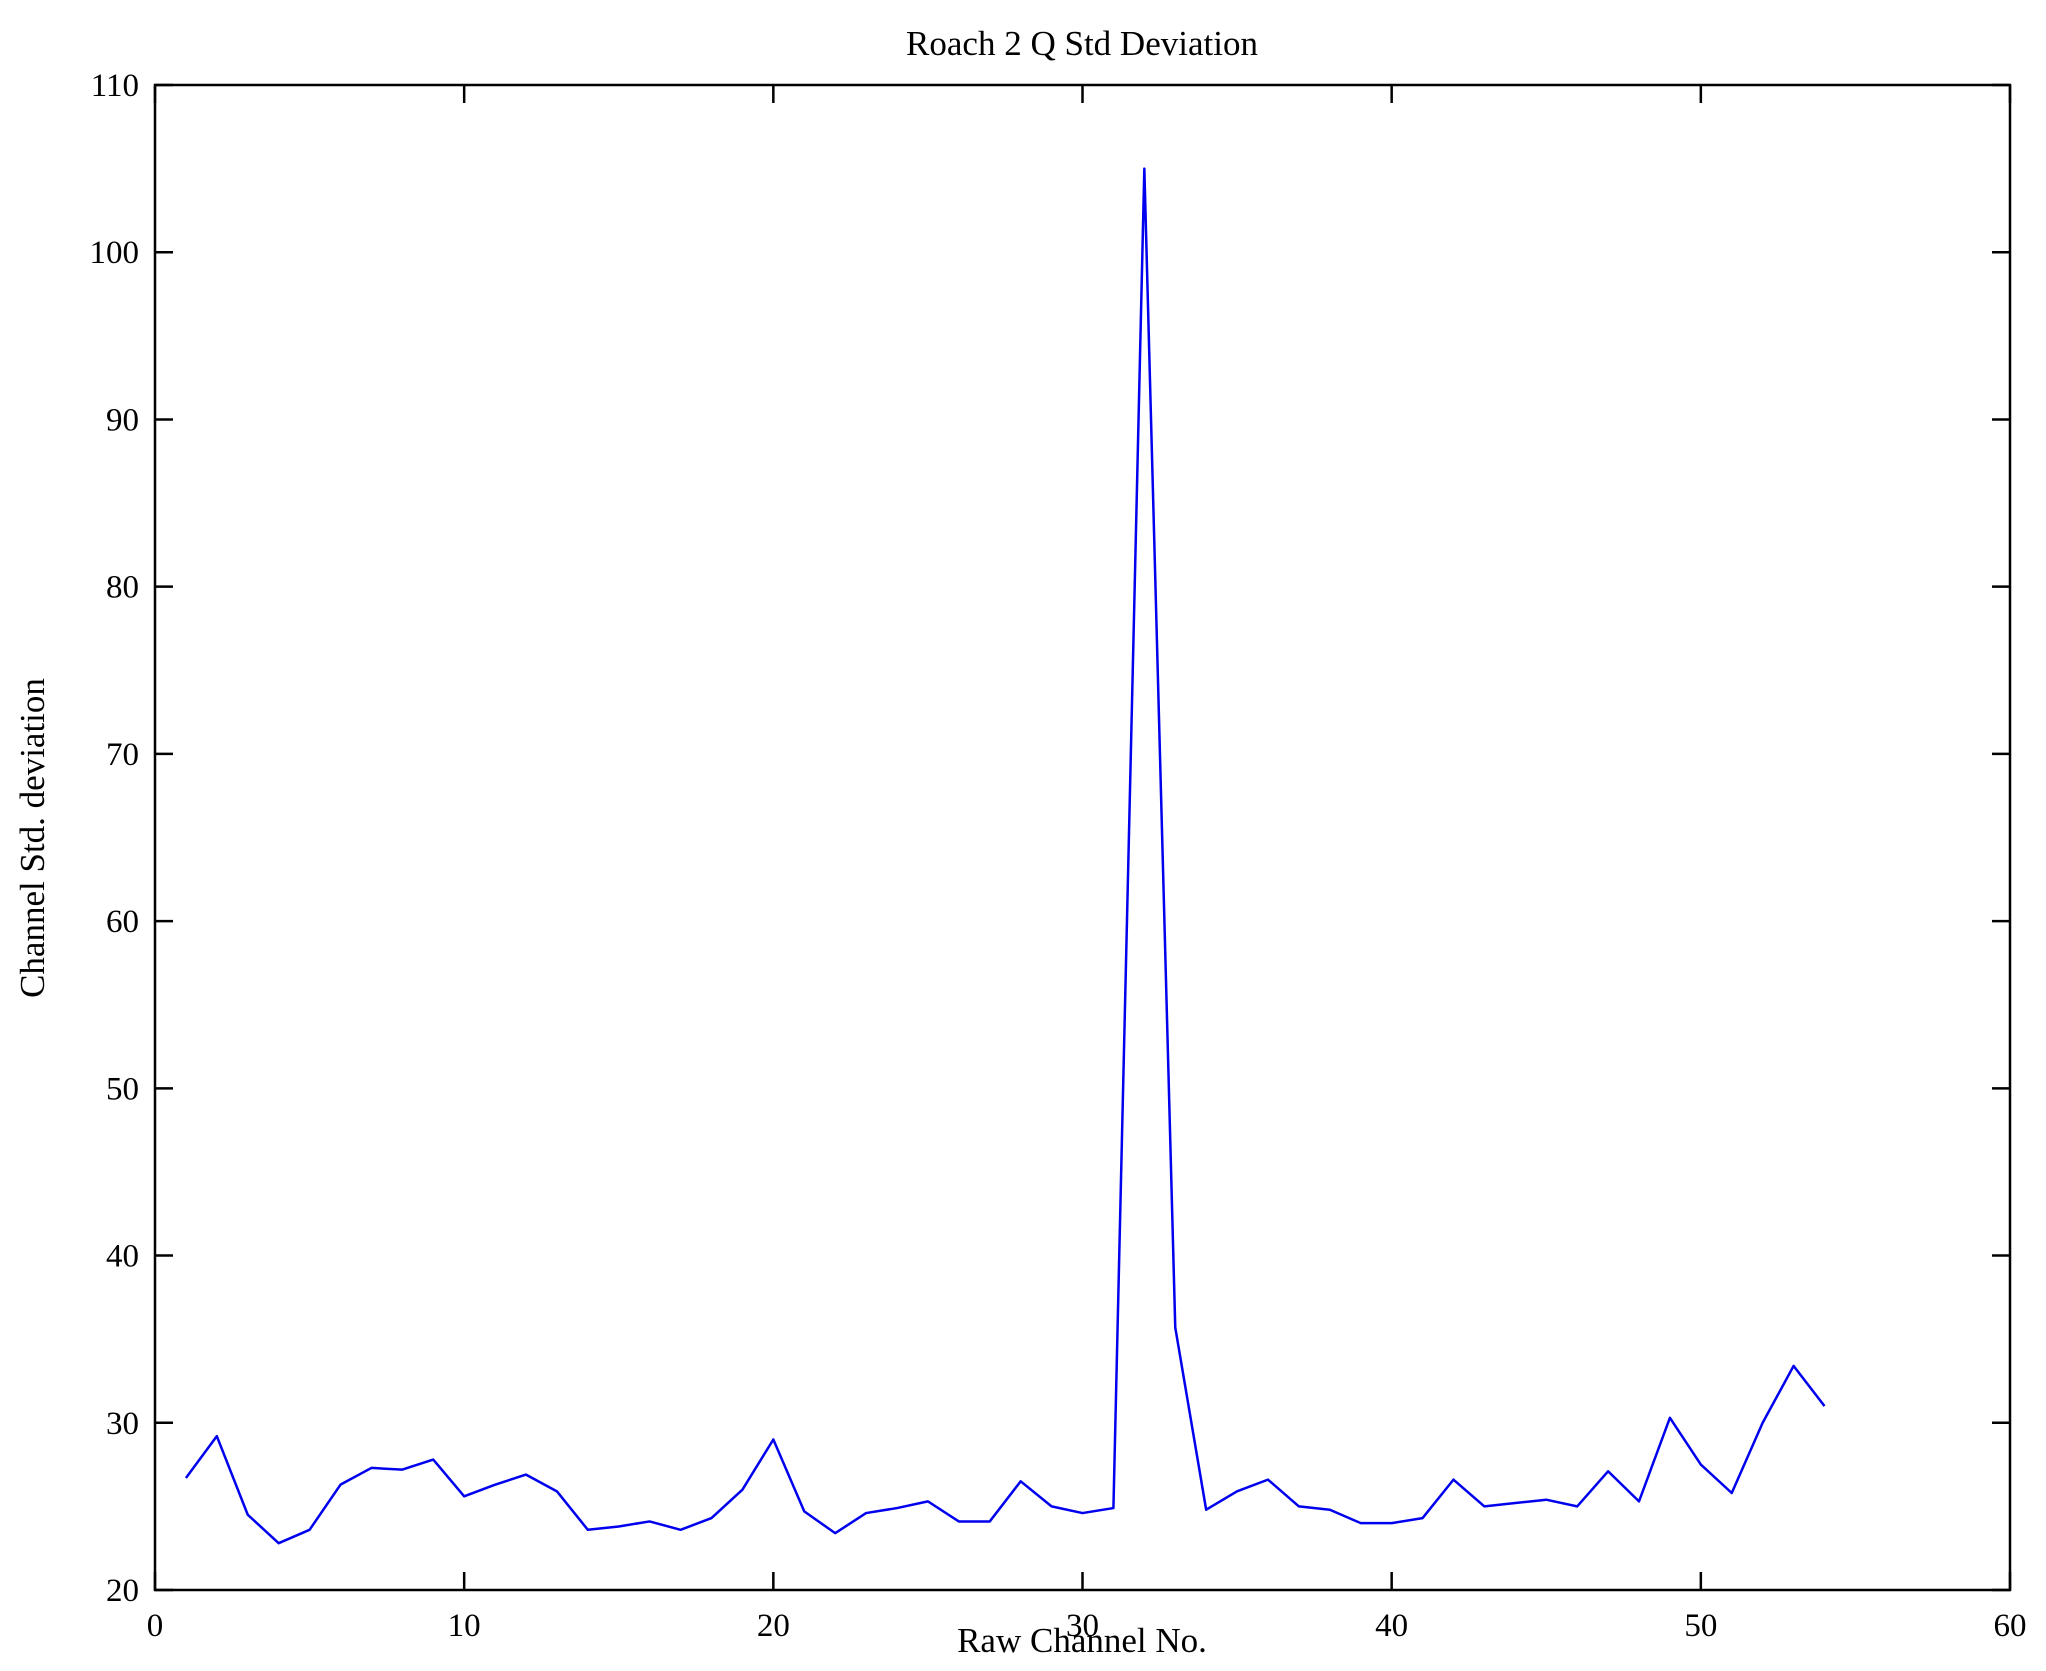 Image resolution: width=2046 pixels, height=1671 pixels. I want to click on y-tick-label: 80, so click(122, 588).